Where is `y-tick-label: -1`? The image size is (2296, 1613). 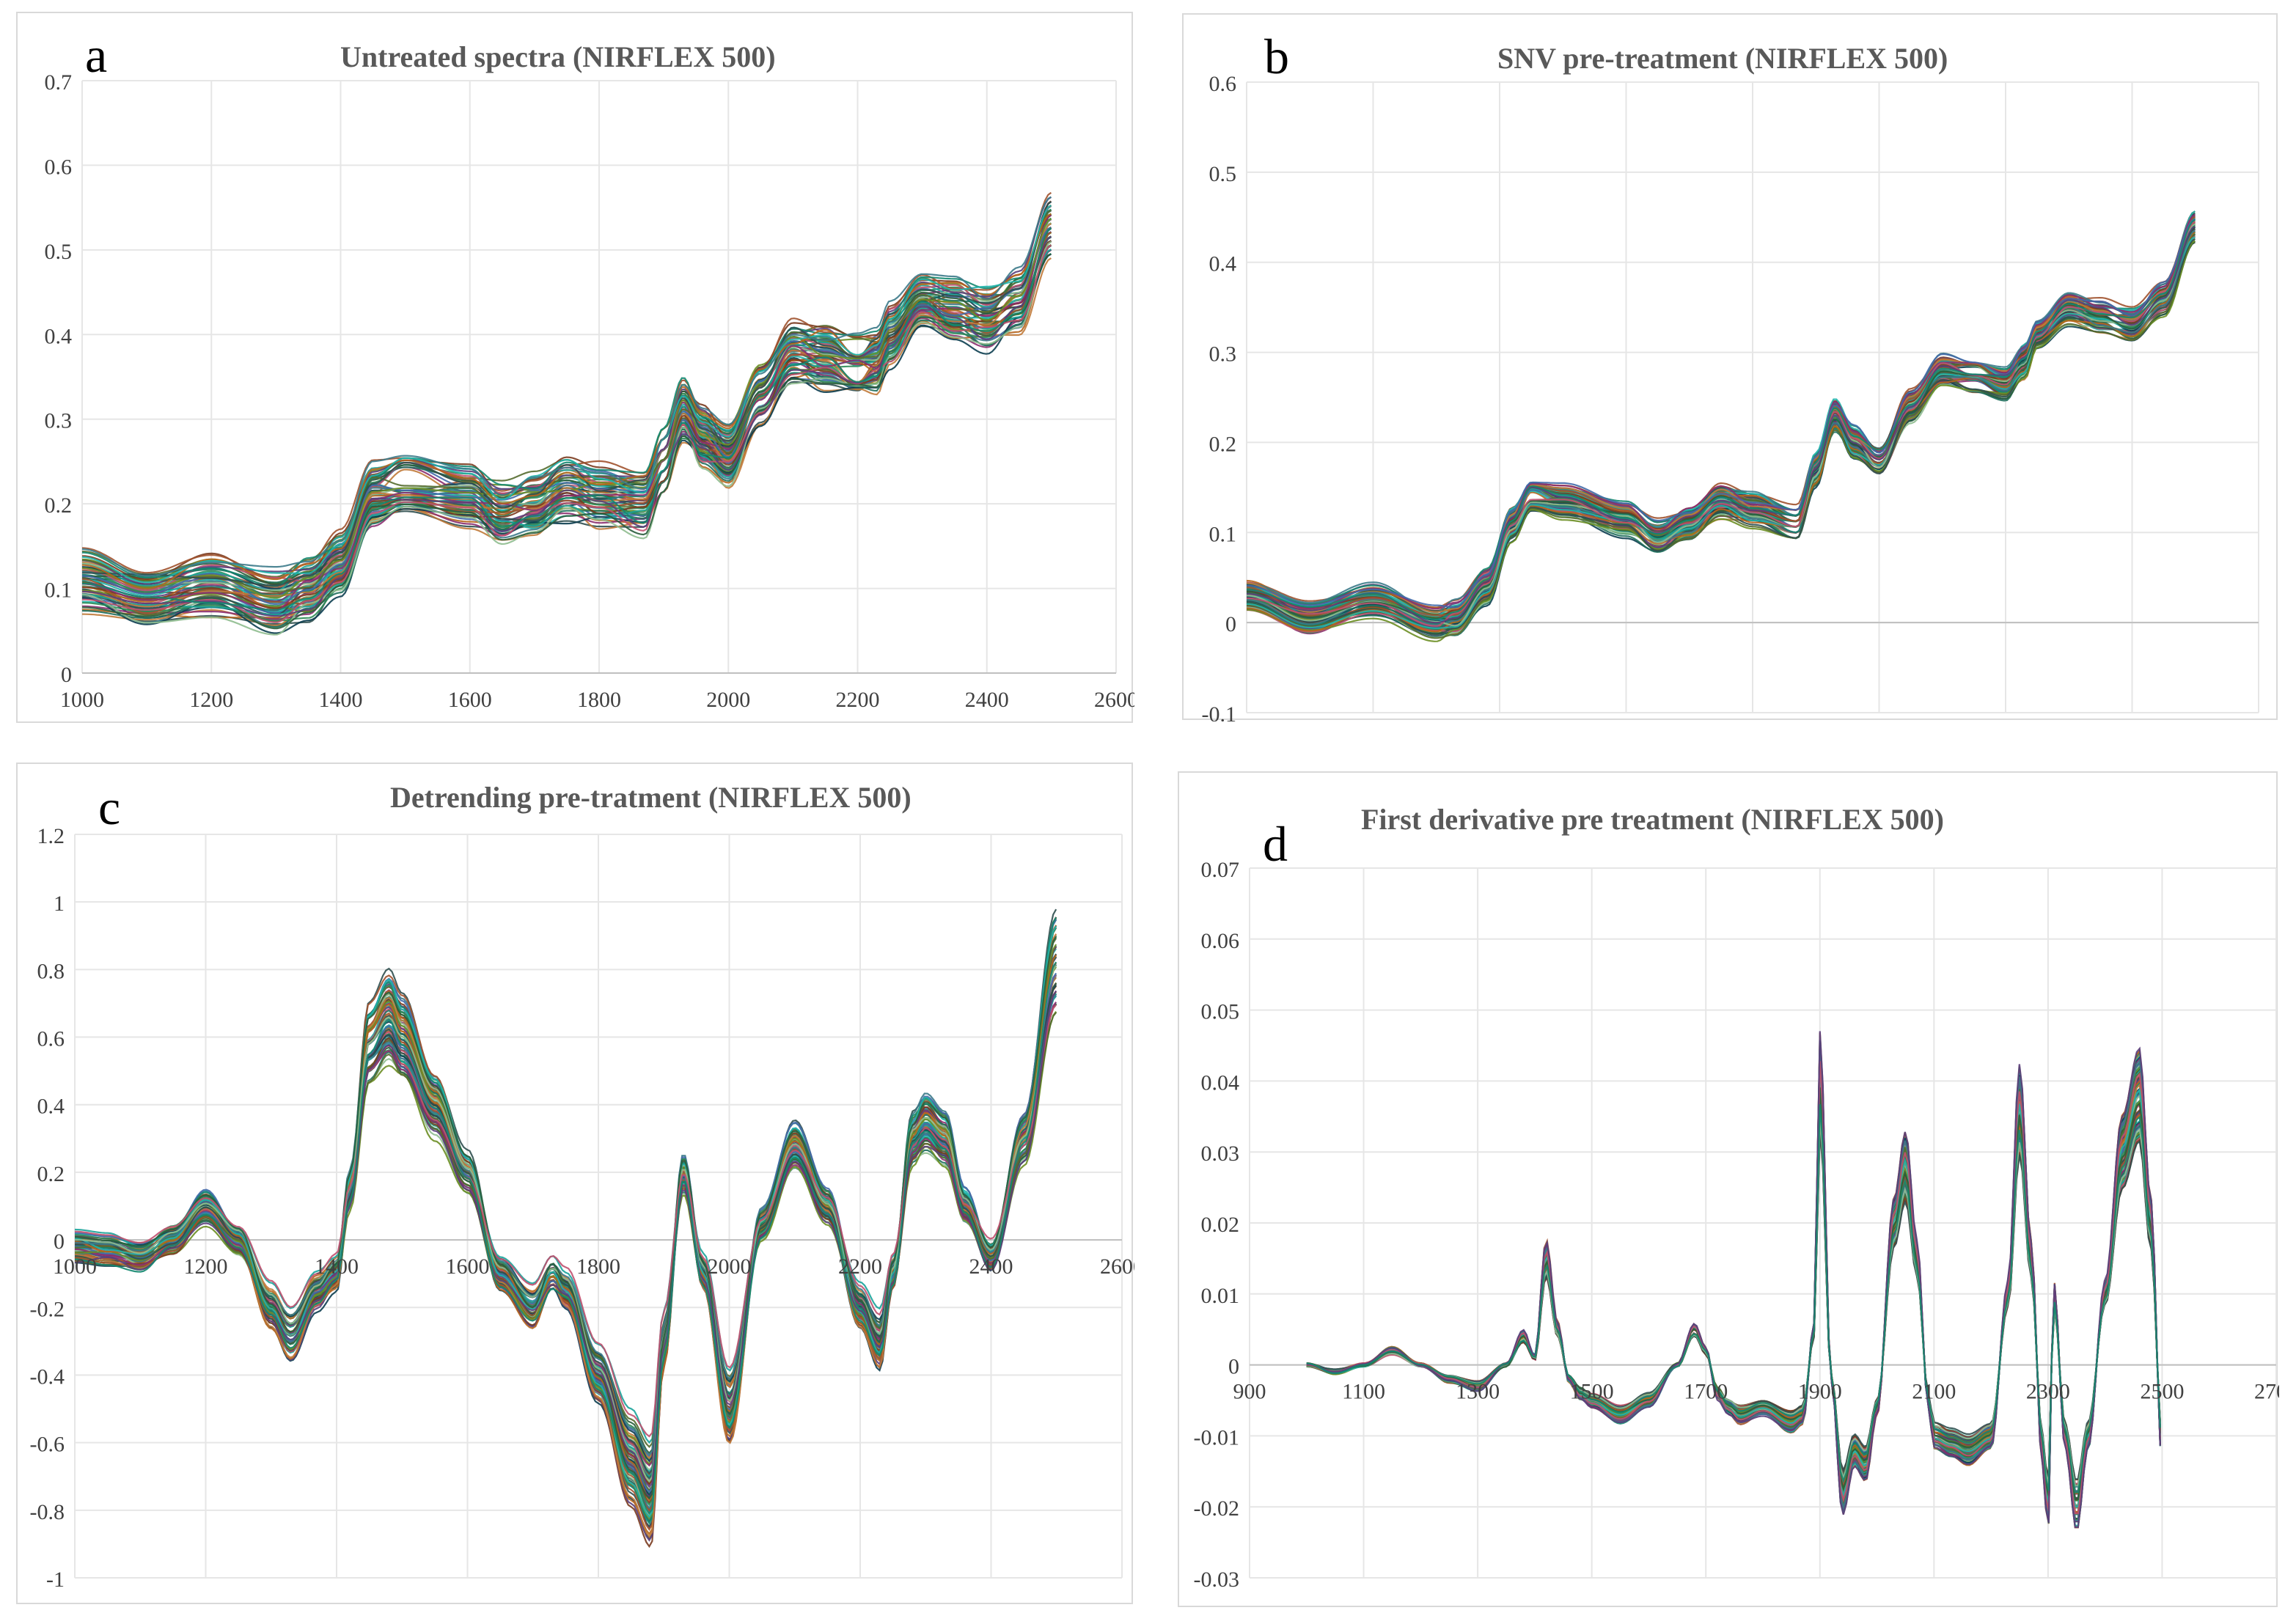
y-tick-label: -1 is located at coordinates (55, 1580).